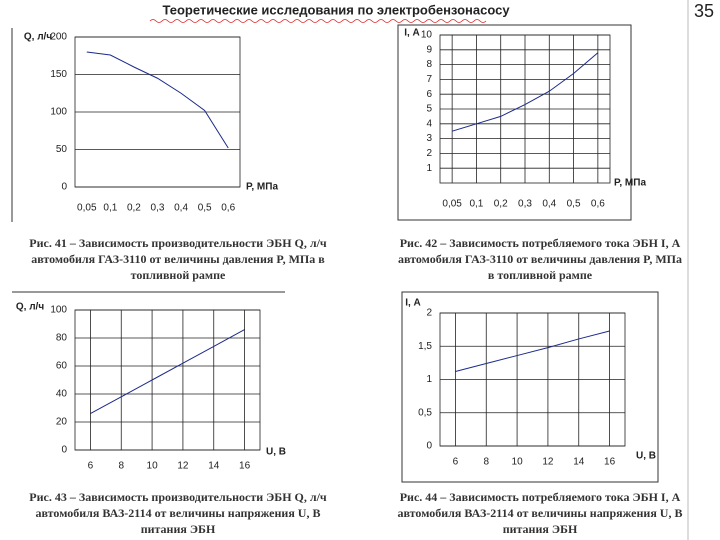 This screenshot has height=540, width=720. What do you see at coordinates (540, 275) in the screenshot?
I see `figure-caption: в топливной рампе` at bounding box center [540, 275].